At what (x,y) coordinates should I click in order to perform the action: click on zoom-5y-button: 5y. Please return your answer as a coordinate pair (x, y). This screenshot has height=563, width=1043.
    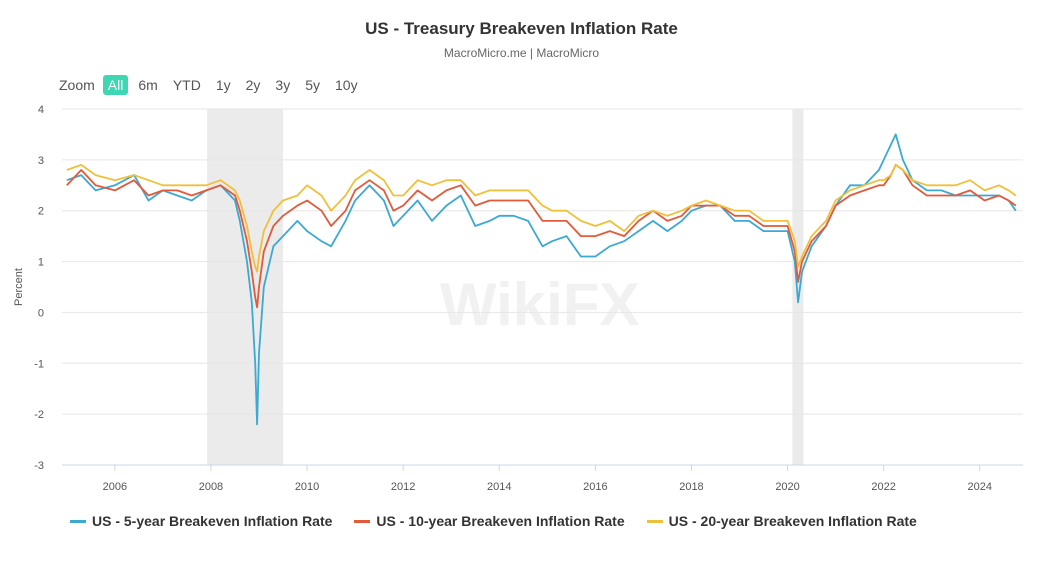
    Looking at the image, I should click on (312, 85).